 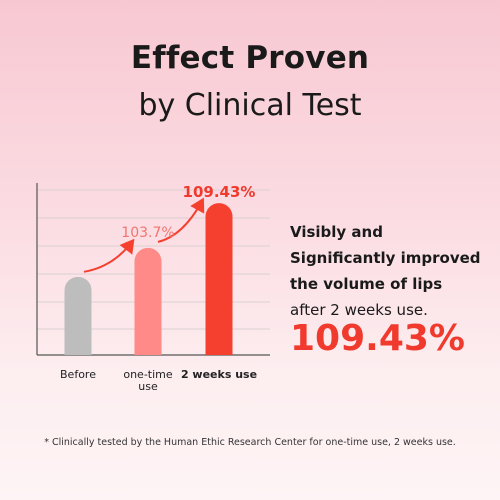 I want to click on data-label-2: 103.7%, so click(x=147, y=233).